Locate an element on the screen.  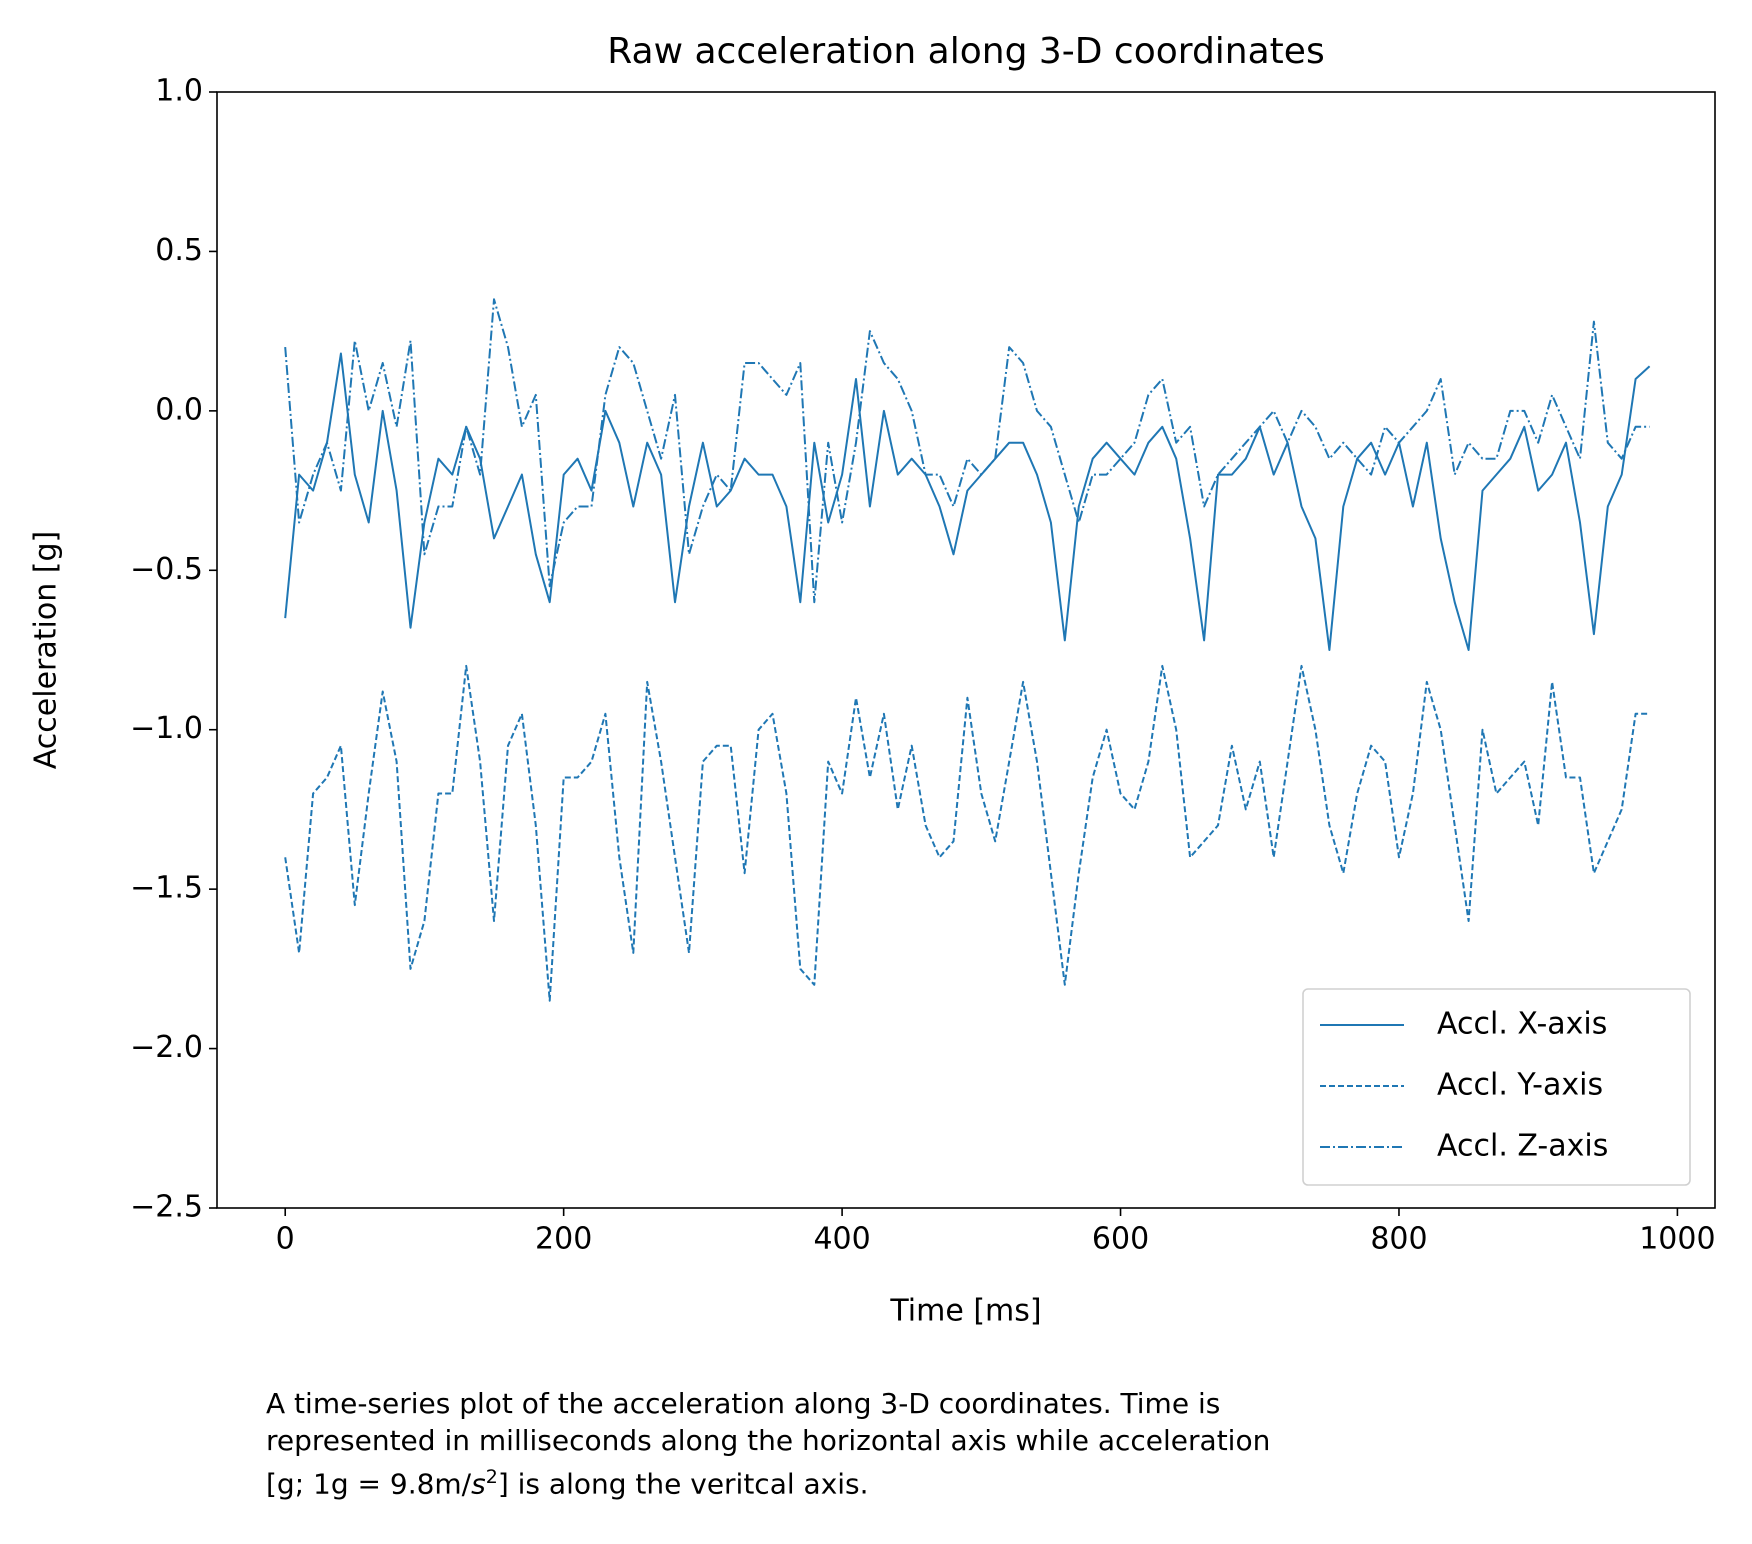
x-tick-label: 200 is located at coordinates (563, 1239).